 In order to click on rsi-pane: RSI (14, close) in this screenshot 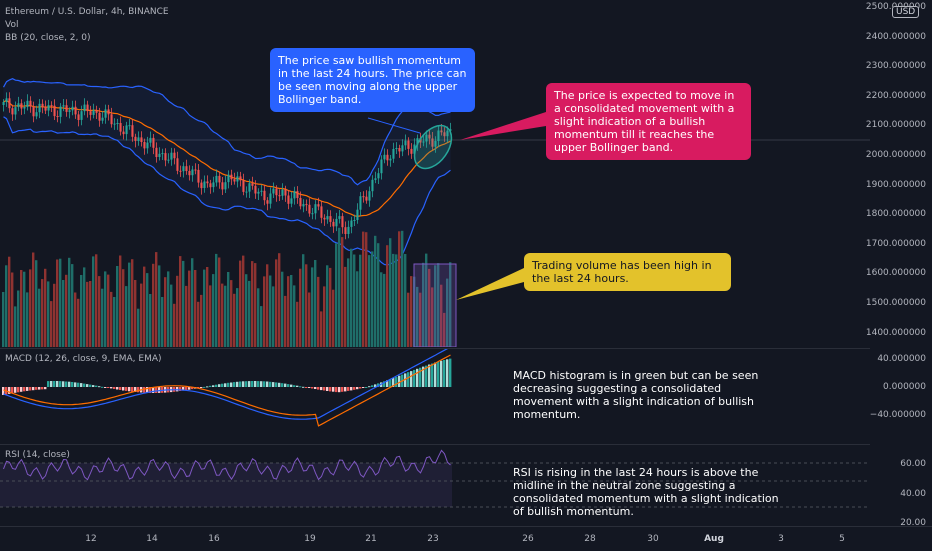, I will do `click(435, 485)`.